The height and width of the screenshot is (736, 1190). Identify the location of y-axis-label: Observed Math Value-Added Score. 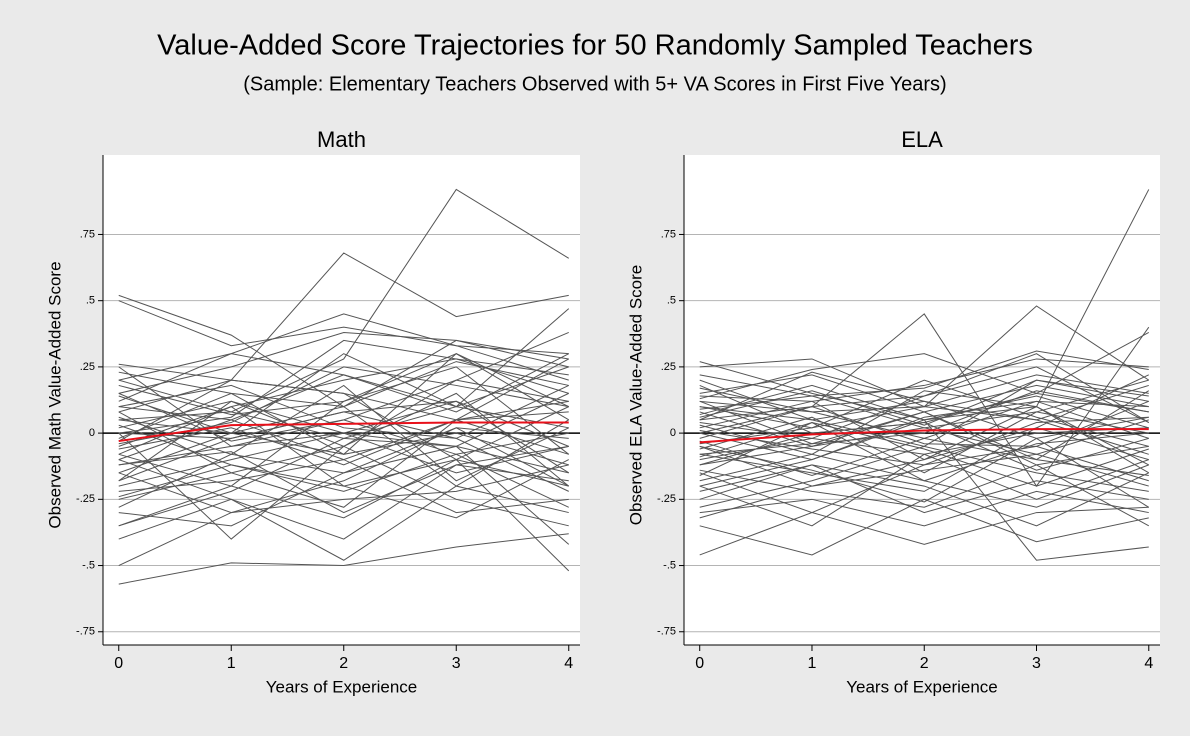
(54, 394).